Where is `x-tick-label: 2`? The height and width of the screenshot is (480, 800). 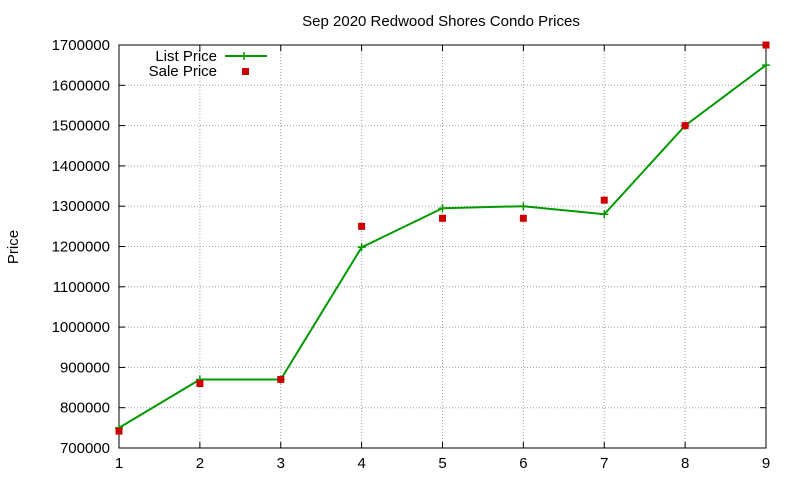
x-tick-label: 2 is located at coordinates (200, 463).